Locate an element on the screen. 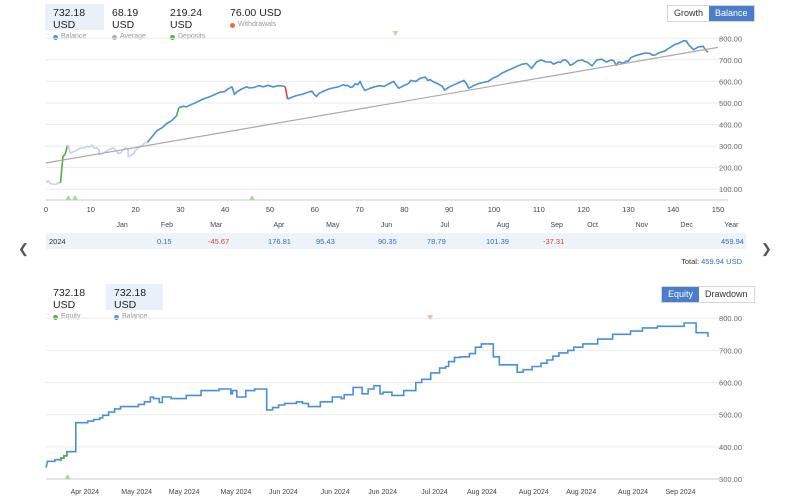  total-label: Total: is located at coordinates (690, 261).